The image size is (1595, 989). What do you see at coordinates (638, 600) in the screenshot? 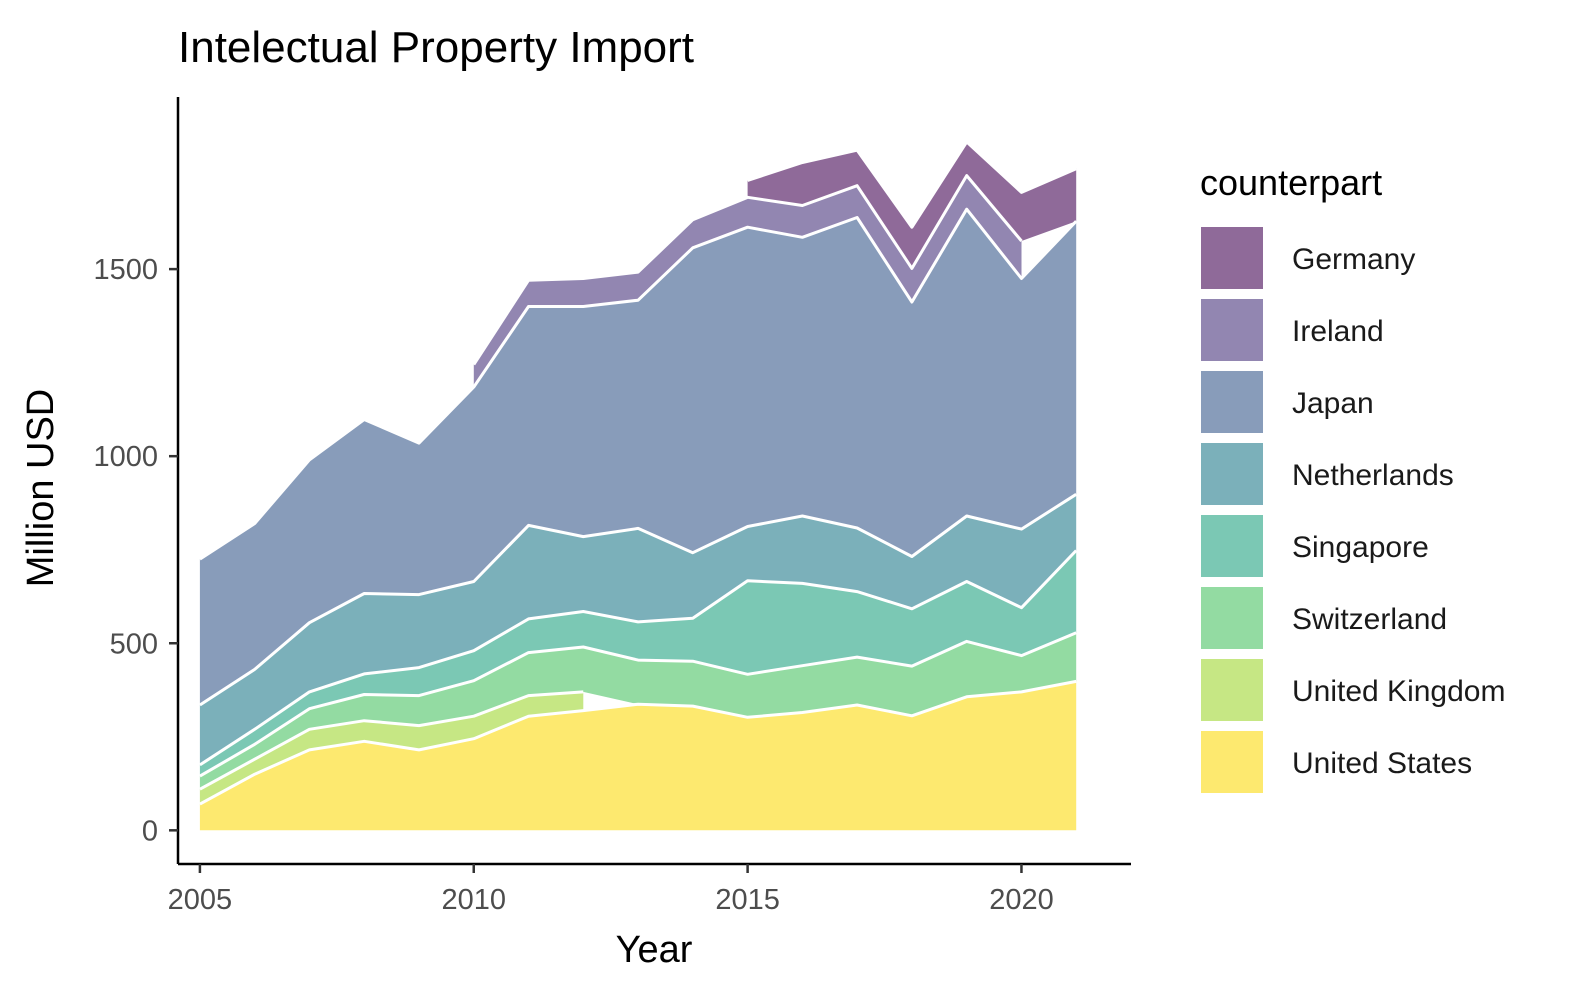
I see `boundary-line-netherlands` at bounding box center [638, 600].